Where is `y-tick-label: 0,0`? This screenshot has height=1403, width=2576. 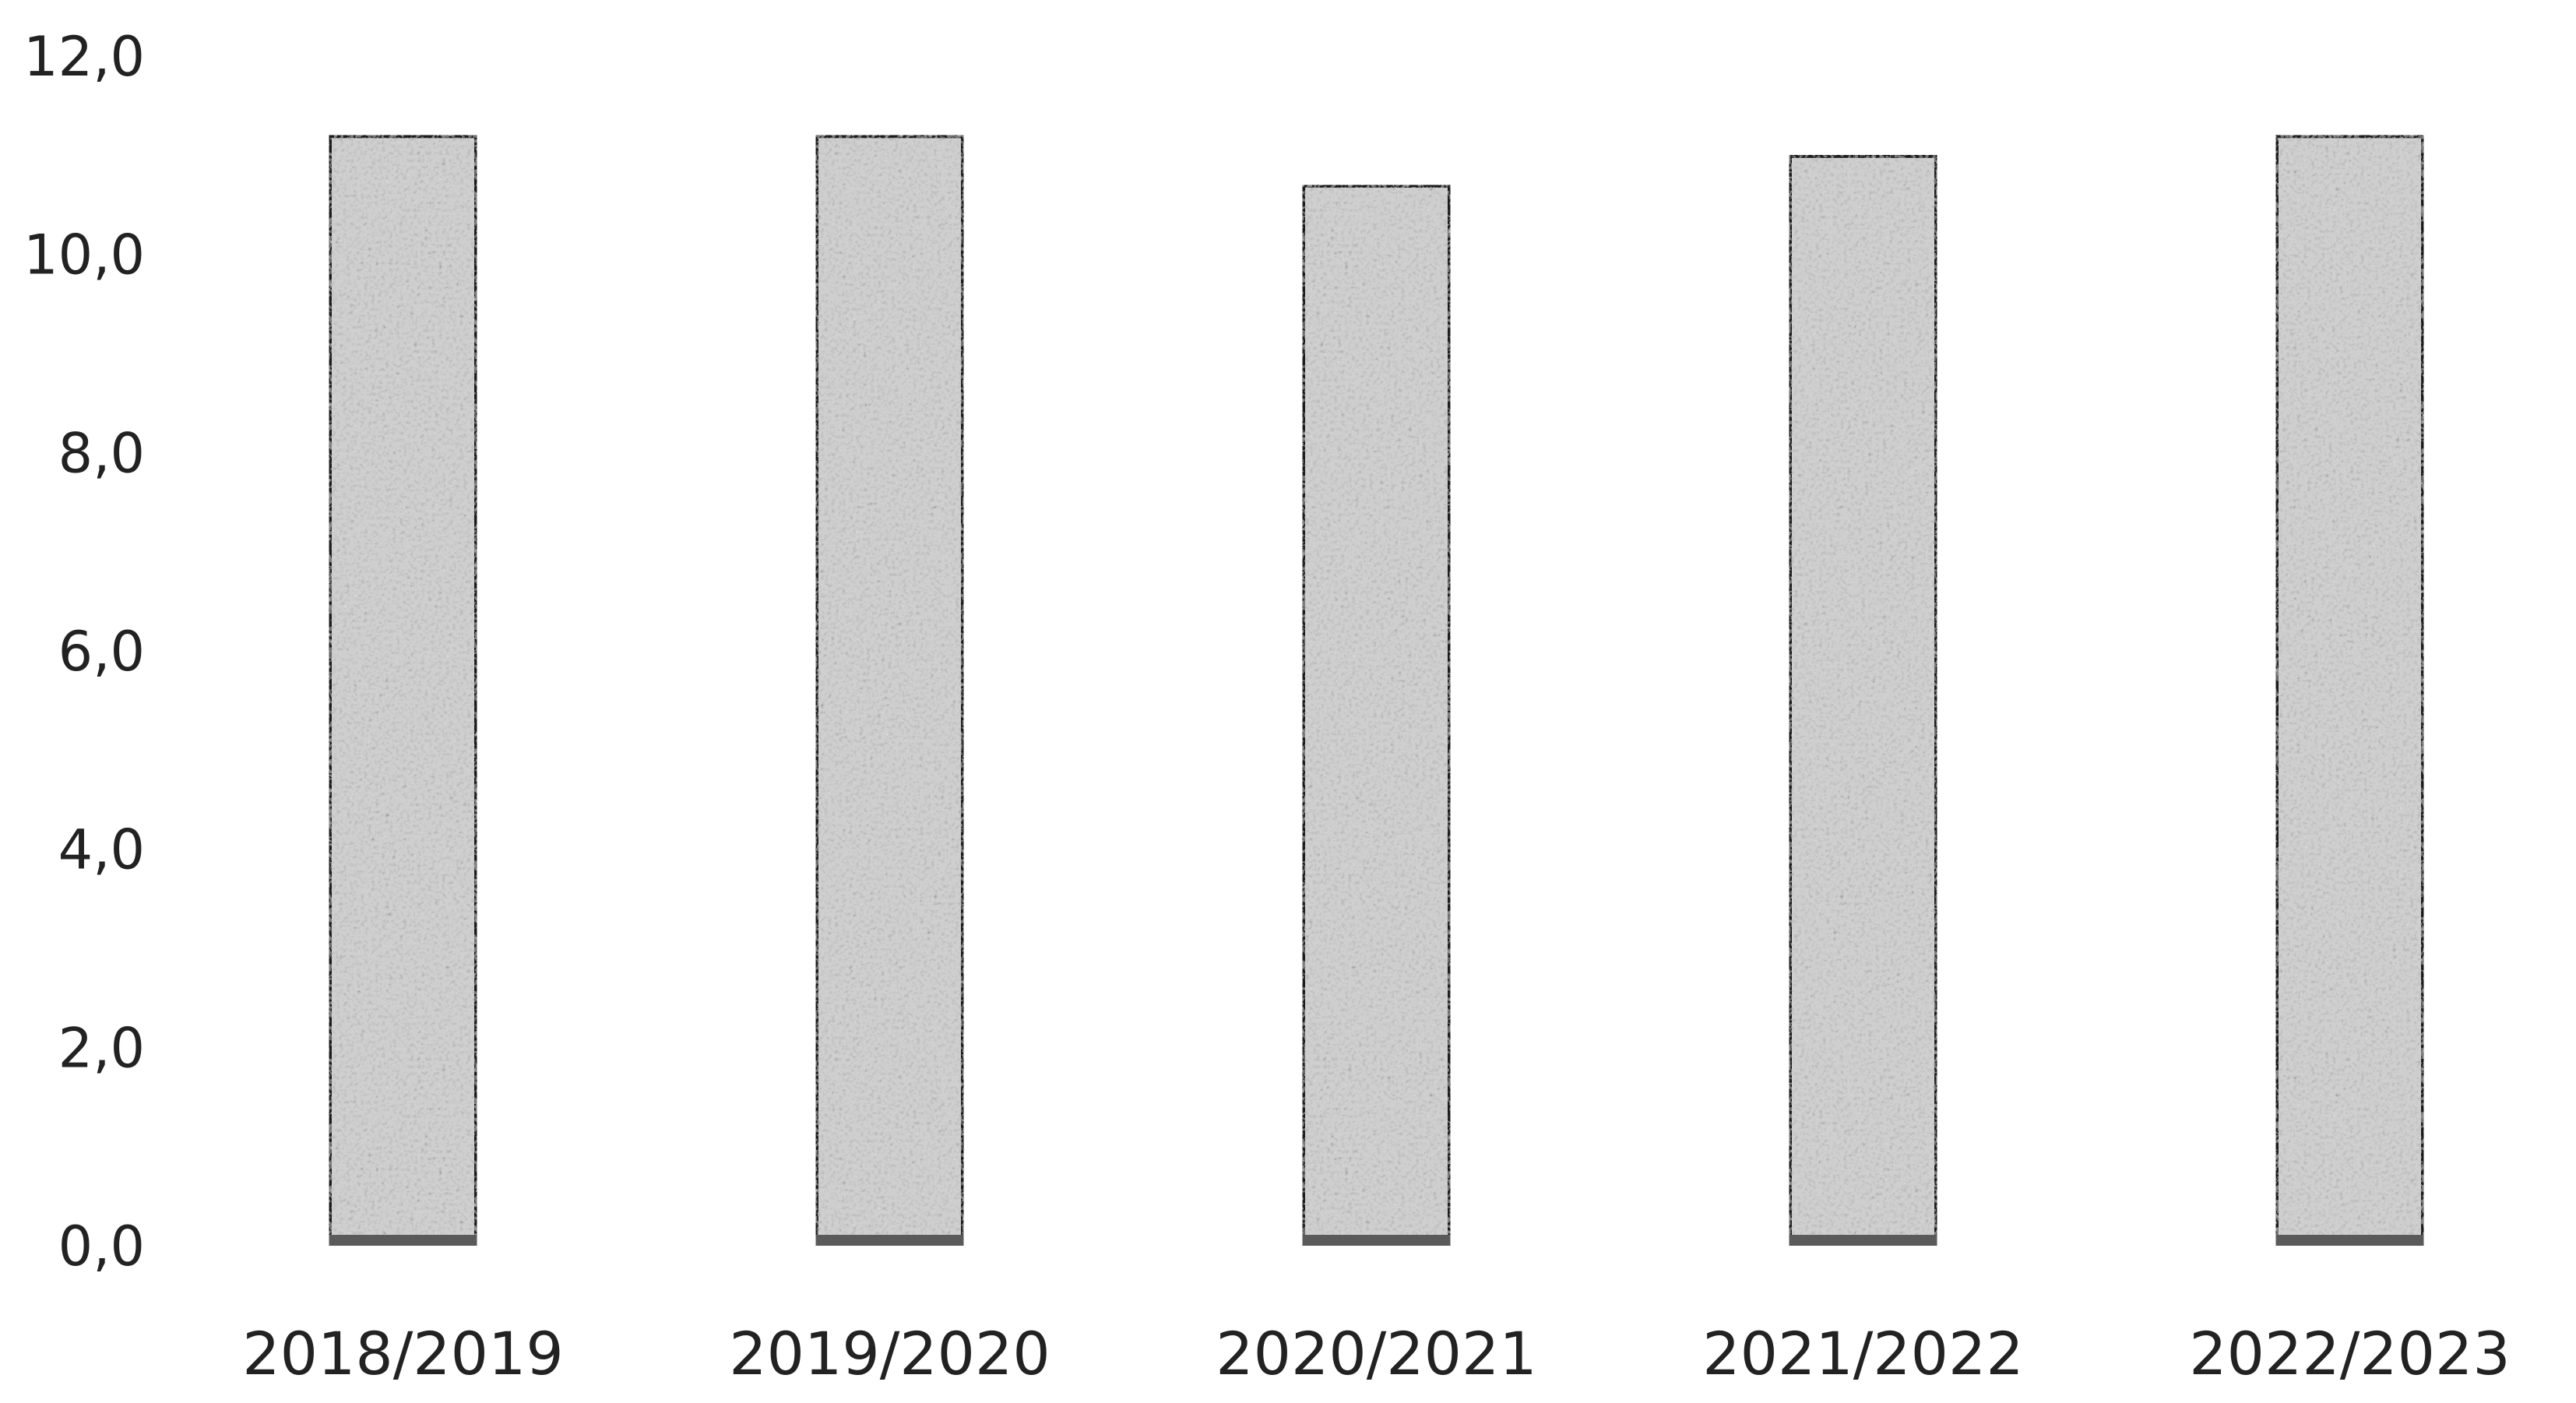
y-tick-label: 0,0 is located at coordinates (101, 1246).